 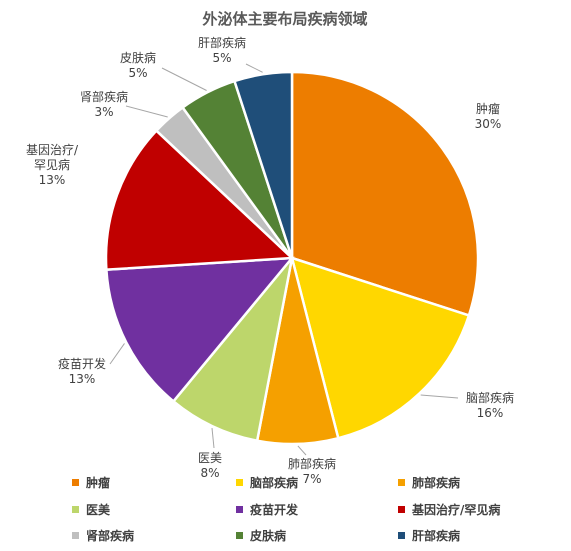 What do you see at coordinates (436, 482) in the screenshot?
I see `legend-label: 肺部疾病` at bounding box center [436, 482].